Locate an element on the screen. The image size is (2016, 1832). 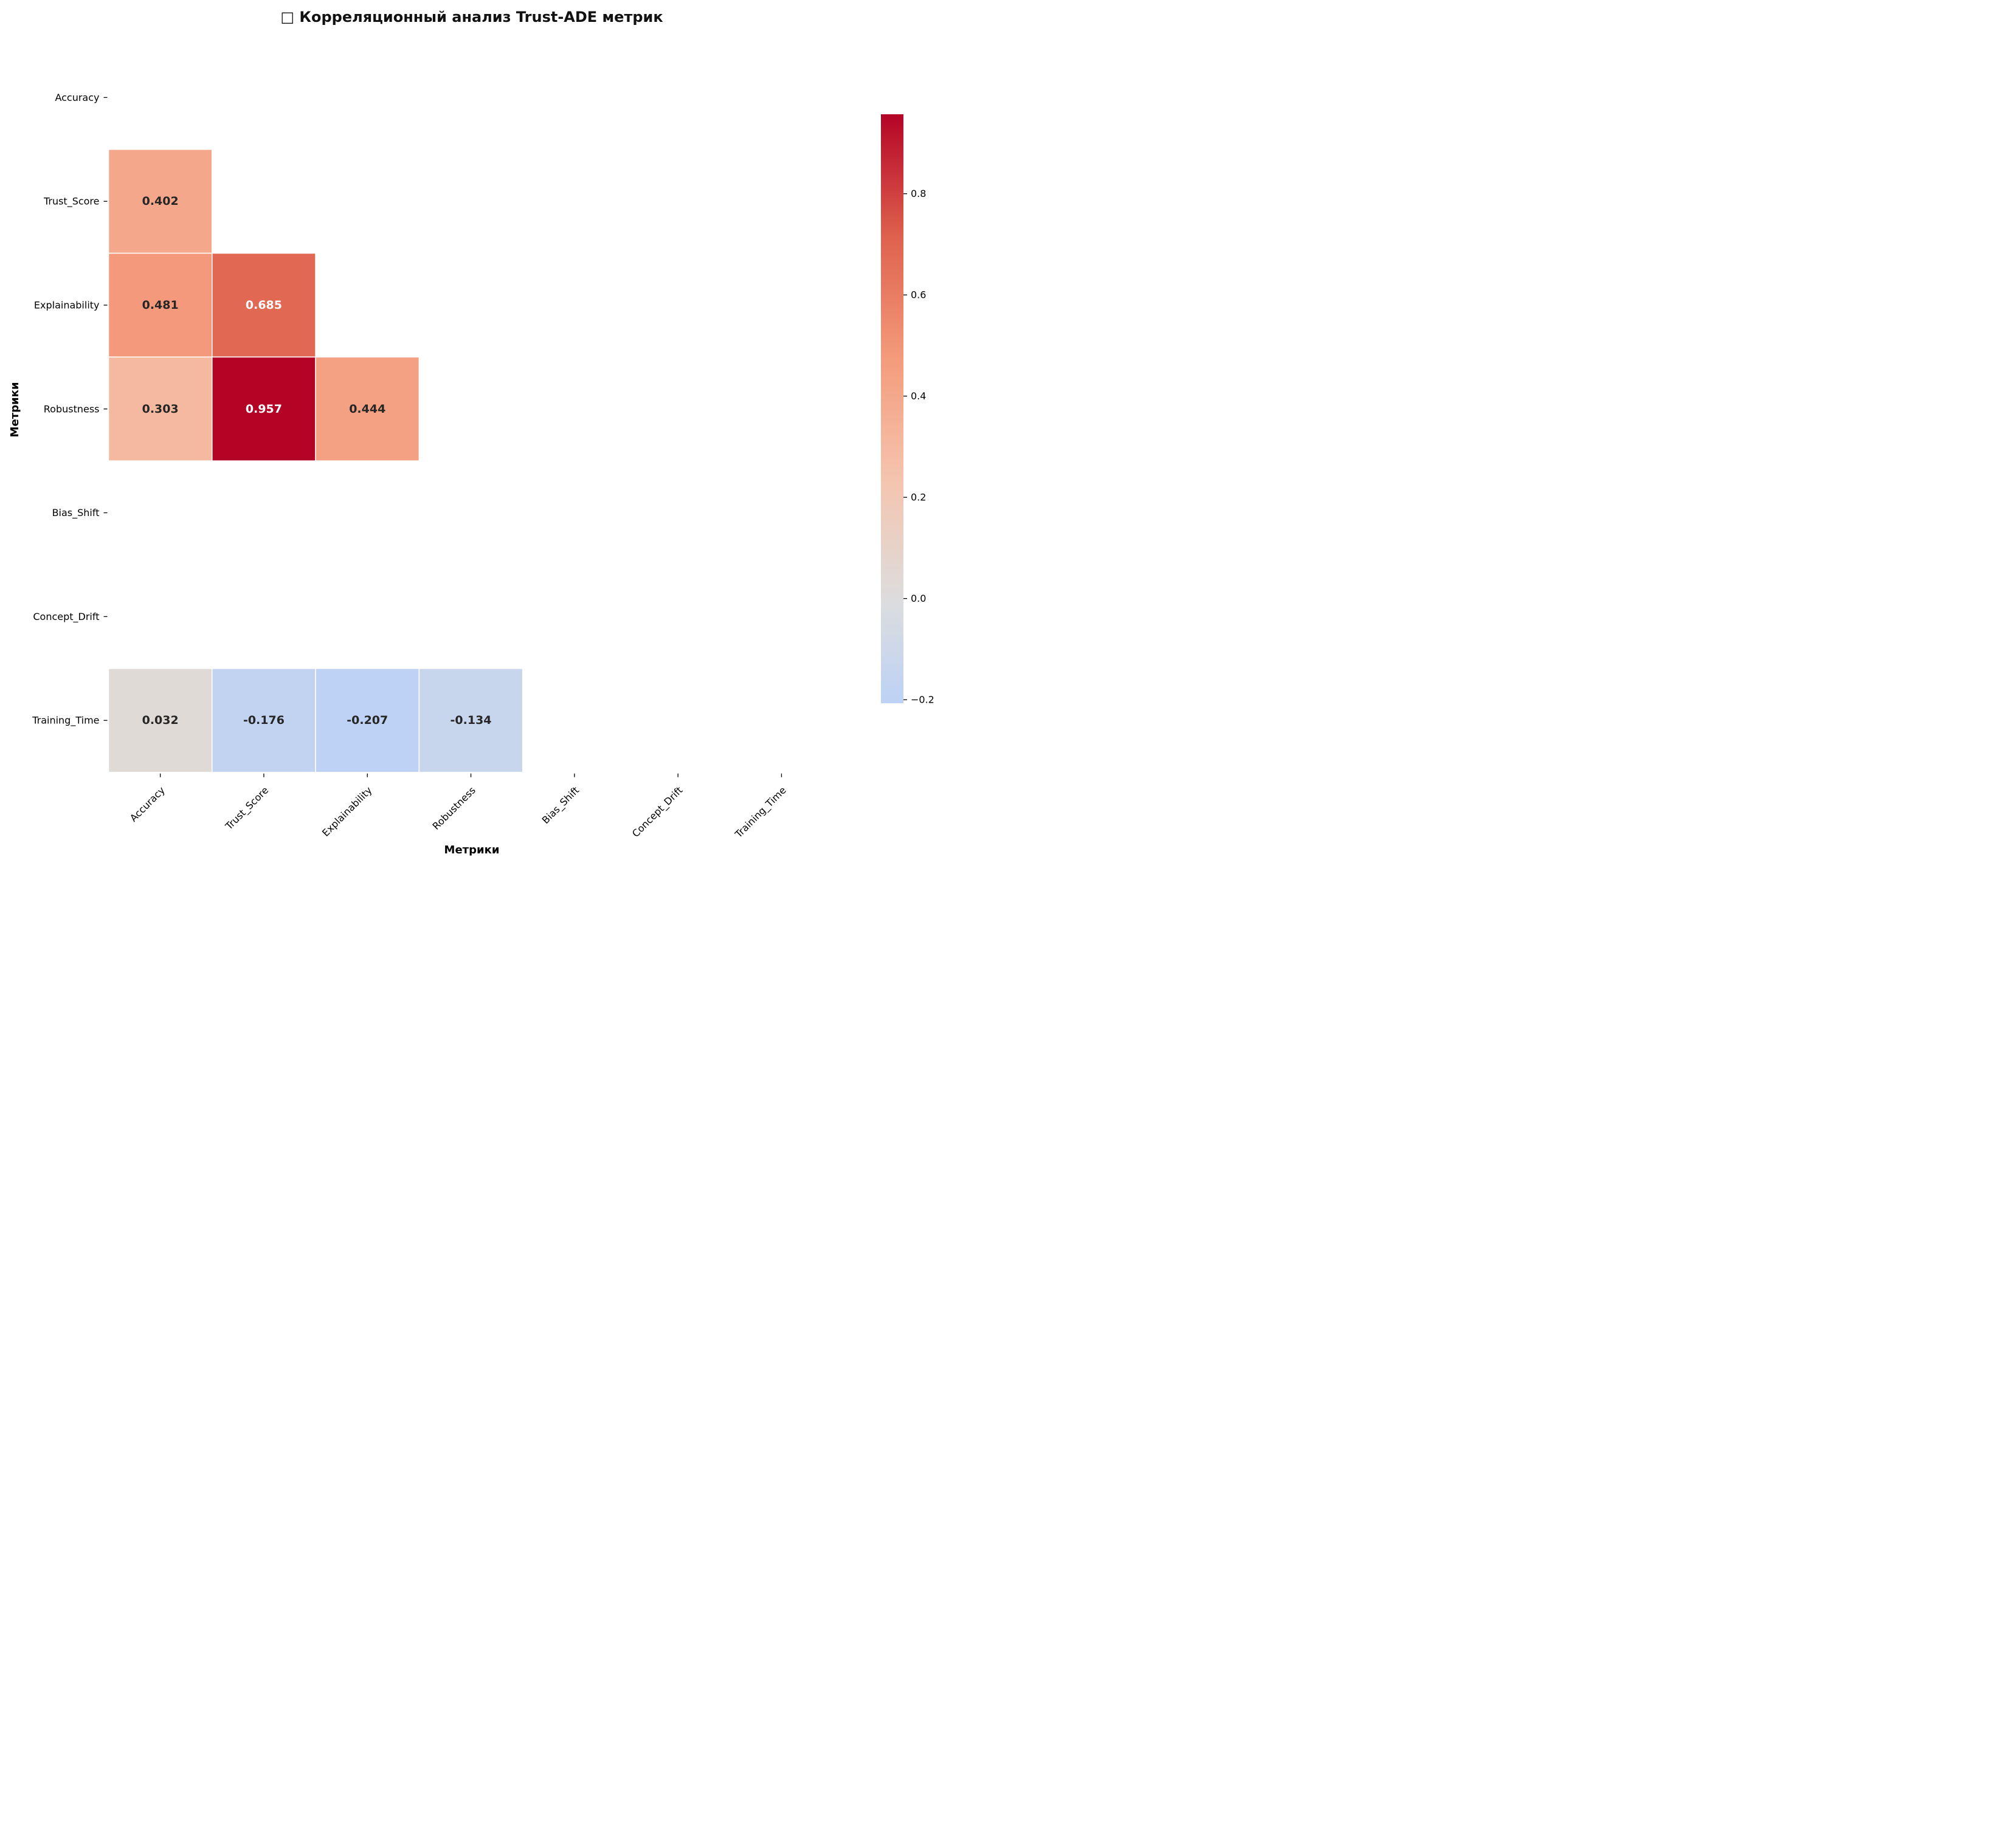
cell-value-label: -0.207 is located at coordinates (367, 720).